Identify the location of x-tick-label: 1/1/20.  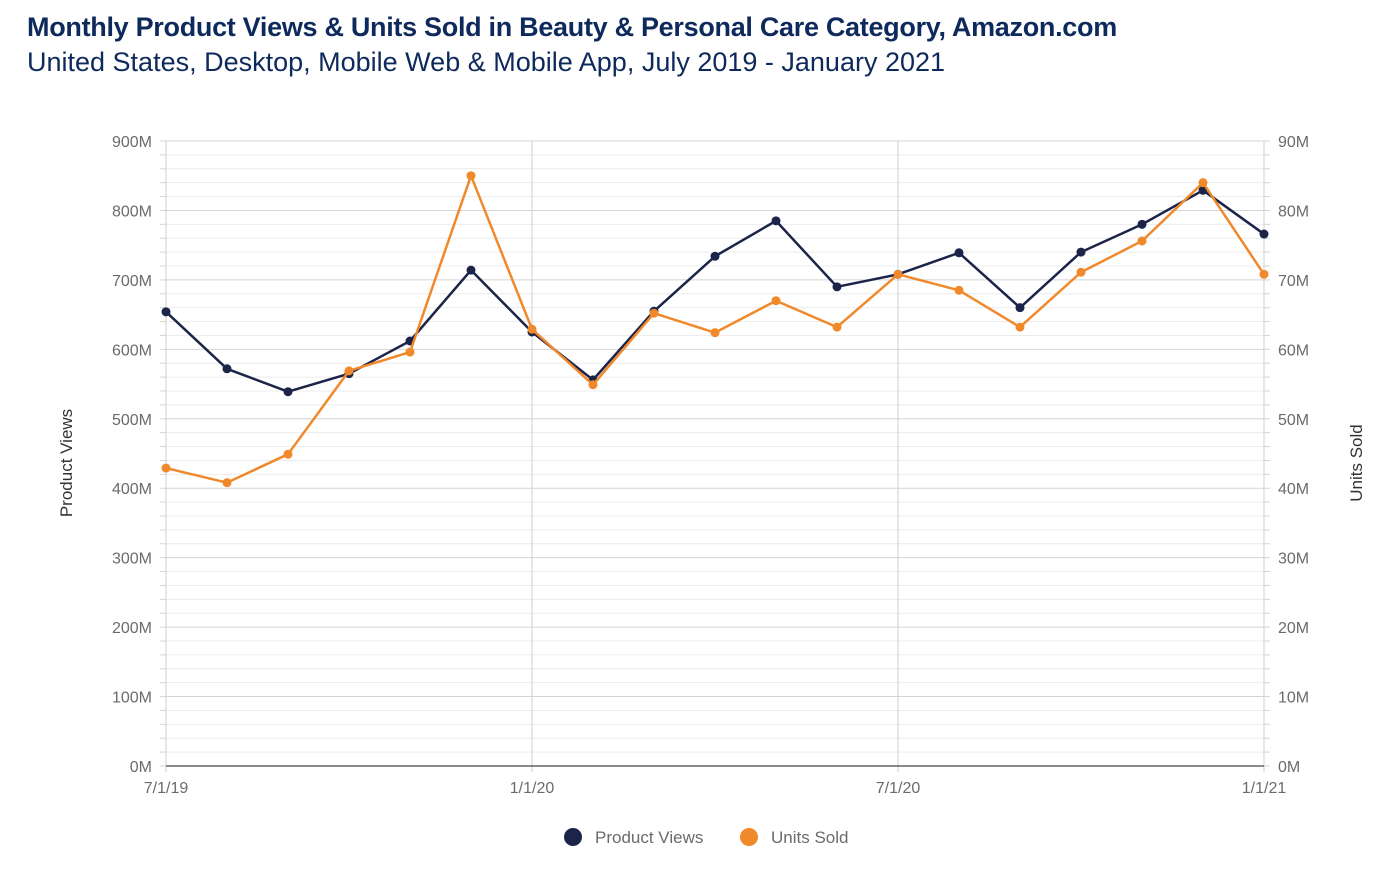
(532, 788).